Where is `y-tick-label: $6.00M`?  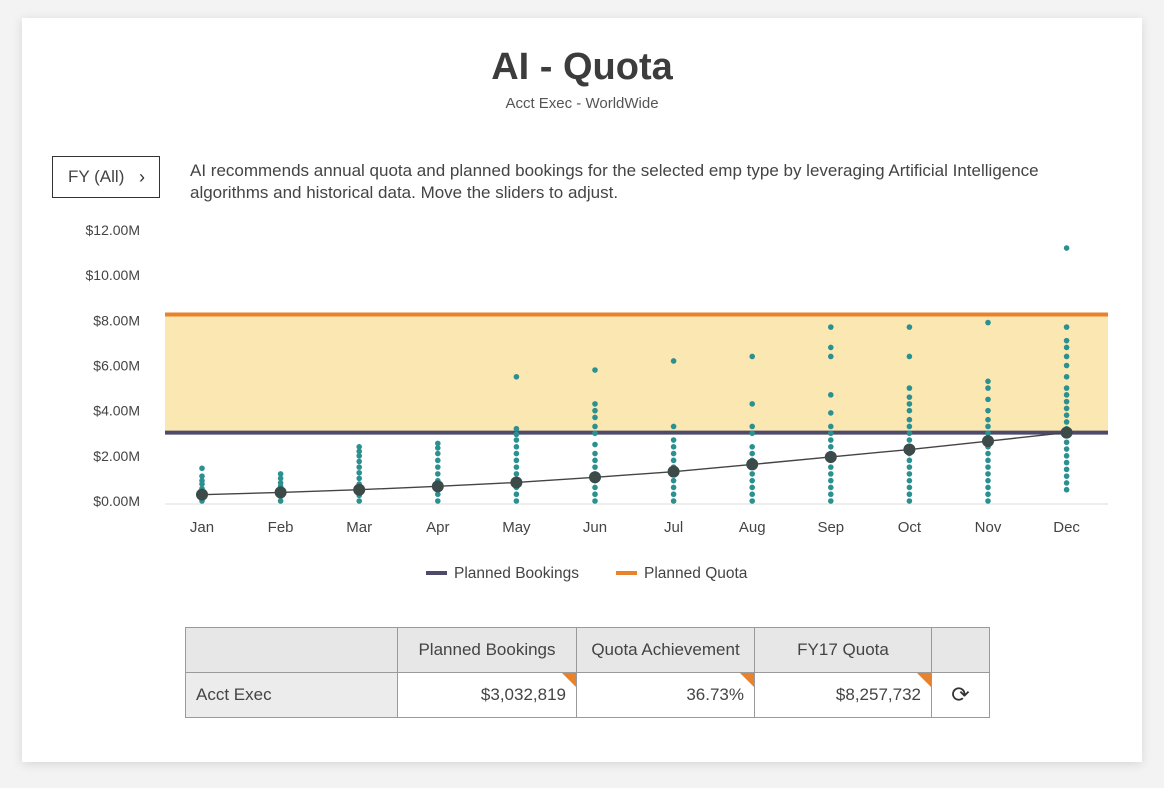
y-tick-label: $6.00M is located at coordinates (116, 366).